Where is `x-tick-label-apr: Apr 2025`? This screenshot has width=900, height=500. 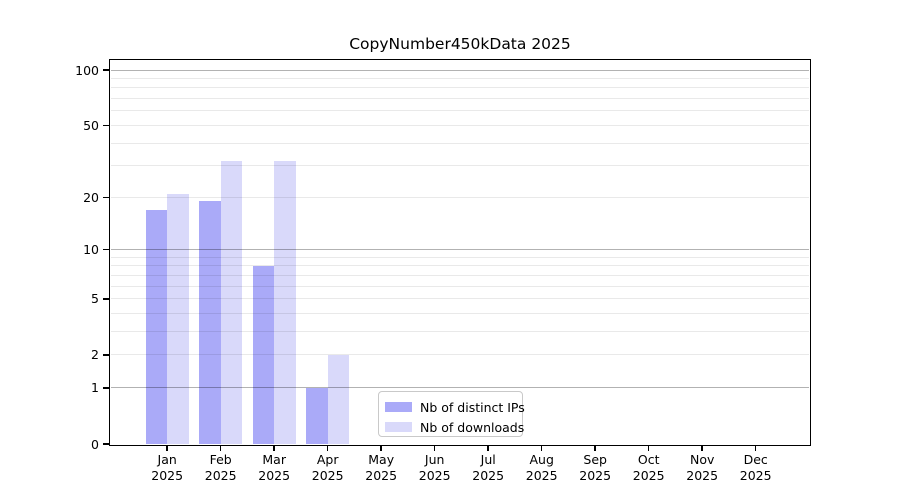 x-tick-label-apr: Apr 2025 is located at coordinates (327, 467).